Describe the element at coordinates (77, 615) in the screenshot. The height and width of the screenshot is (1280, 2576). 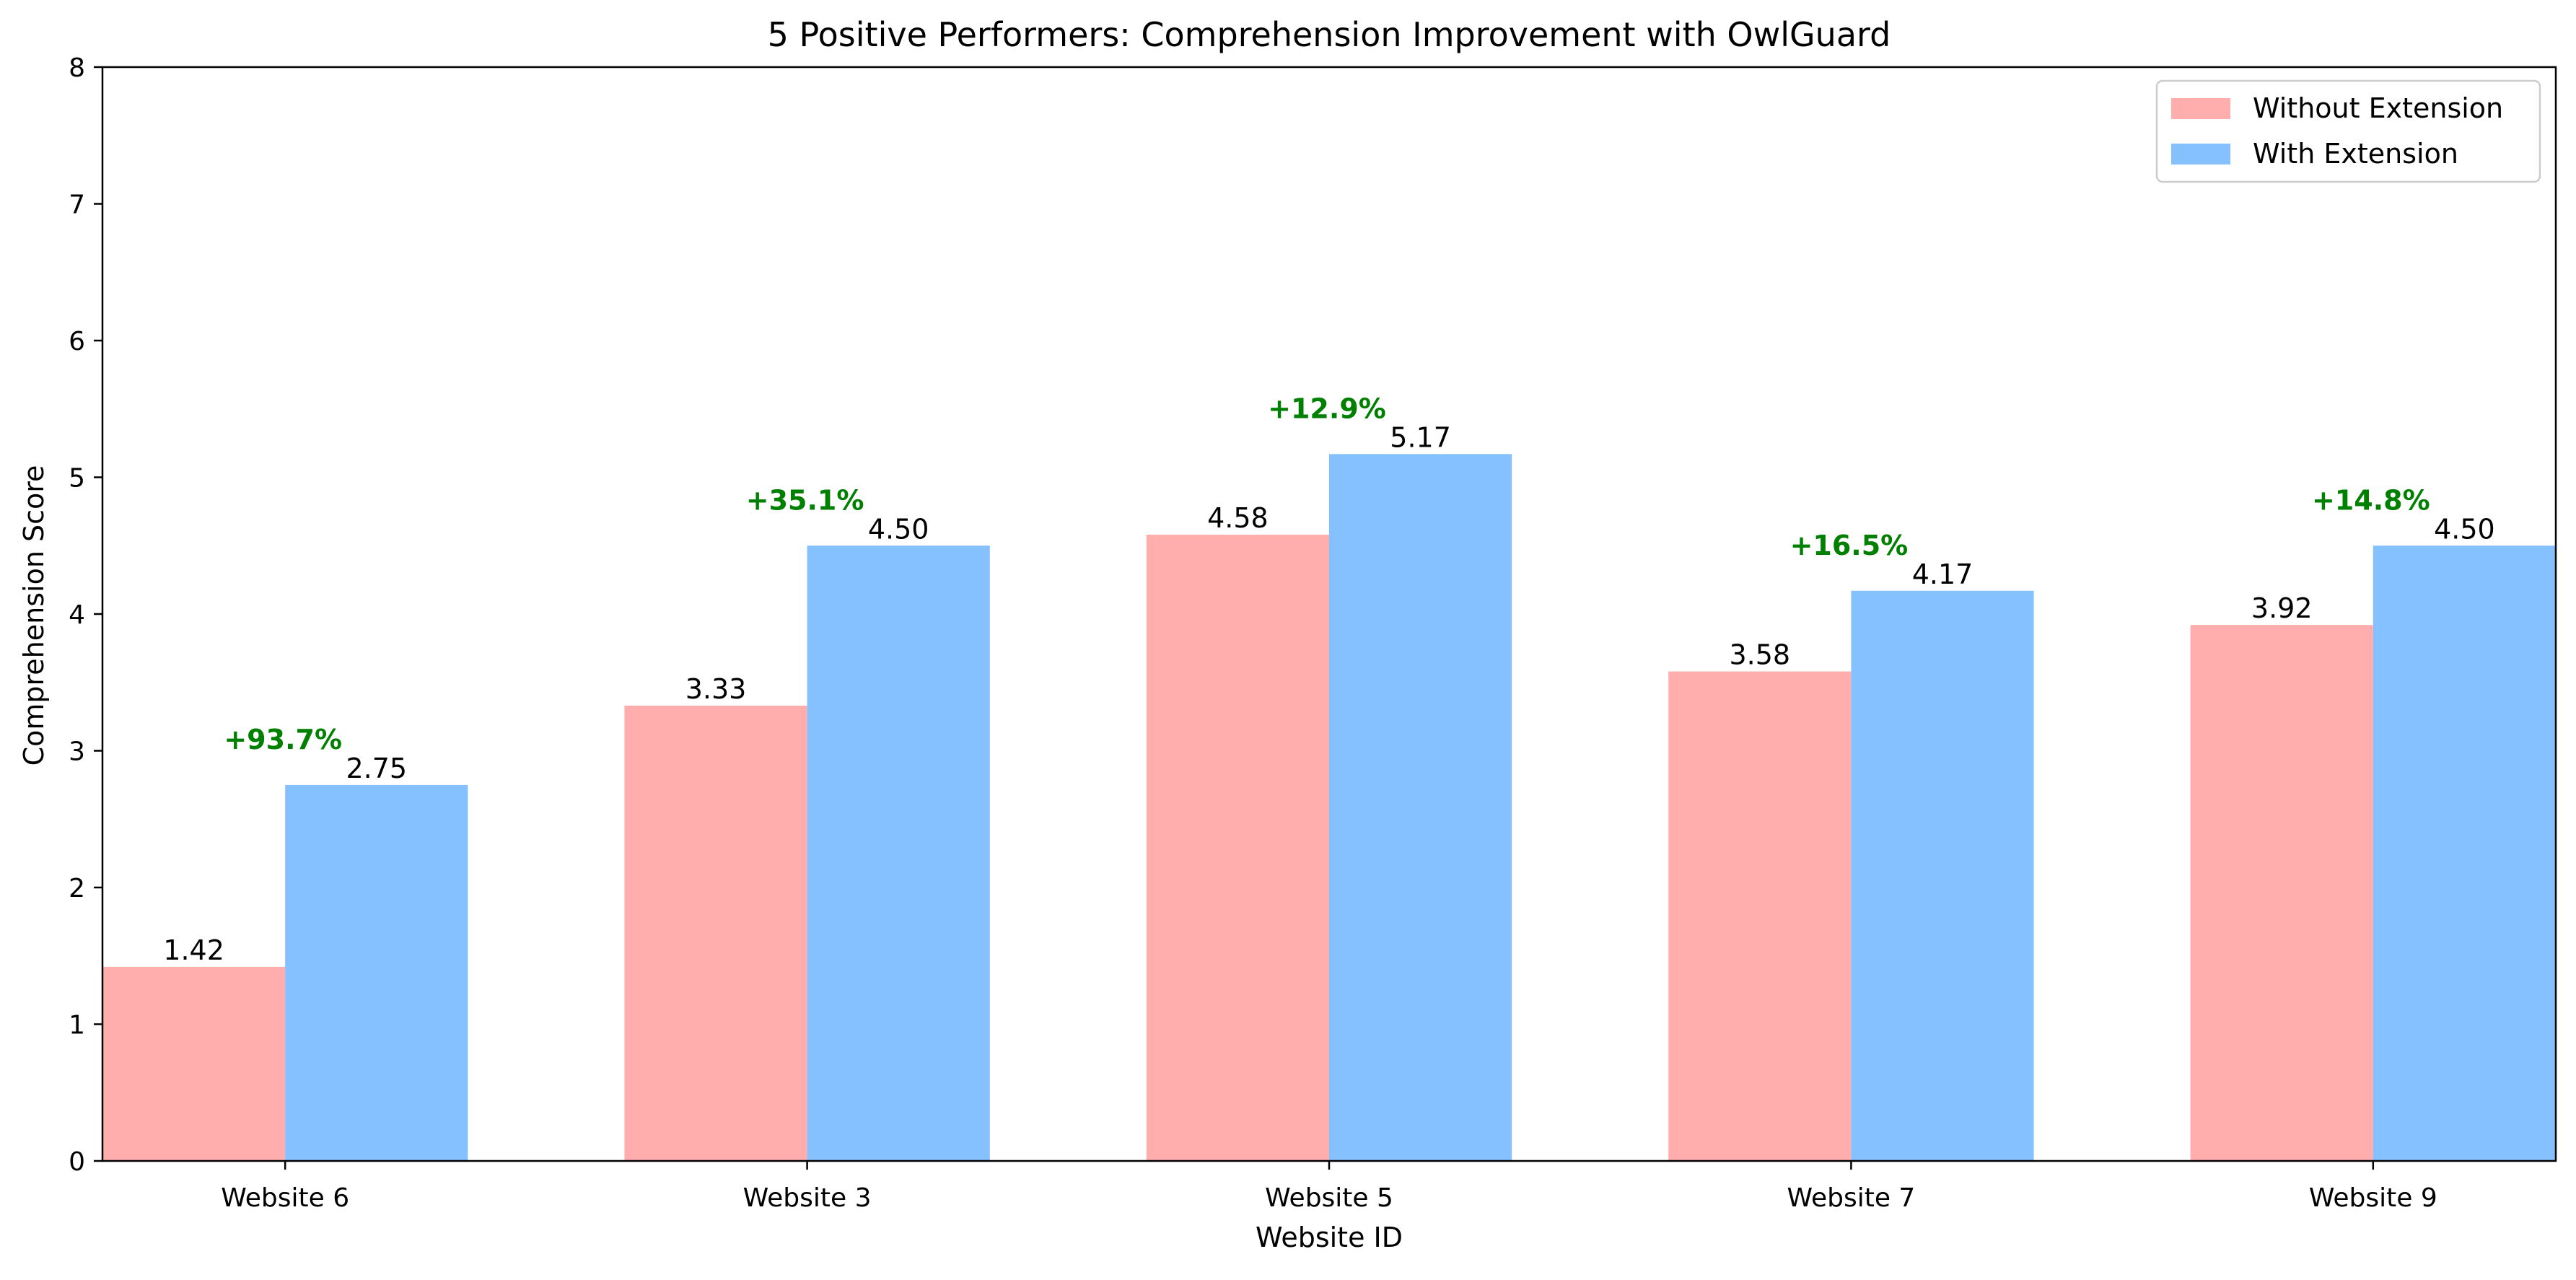
I see `y-tick-label: 4` at that location.